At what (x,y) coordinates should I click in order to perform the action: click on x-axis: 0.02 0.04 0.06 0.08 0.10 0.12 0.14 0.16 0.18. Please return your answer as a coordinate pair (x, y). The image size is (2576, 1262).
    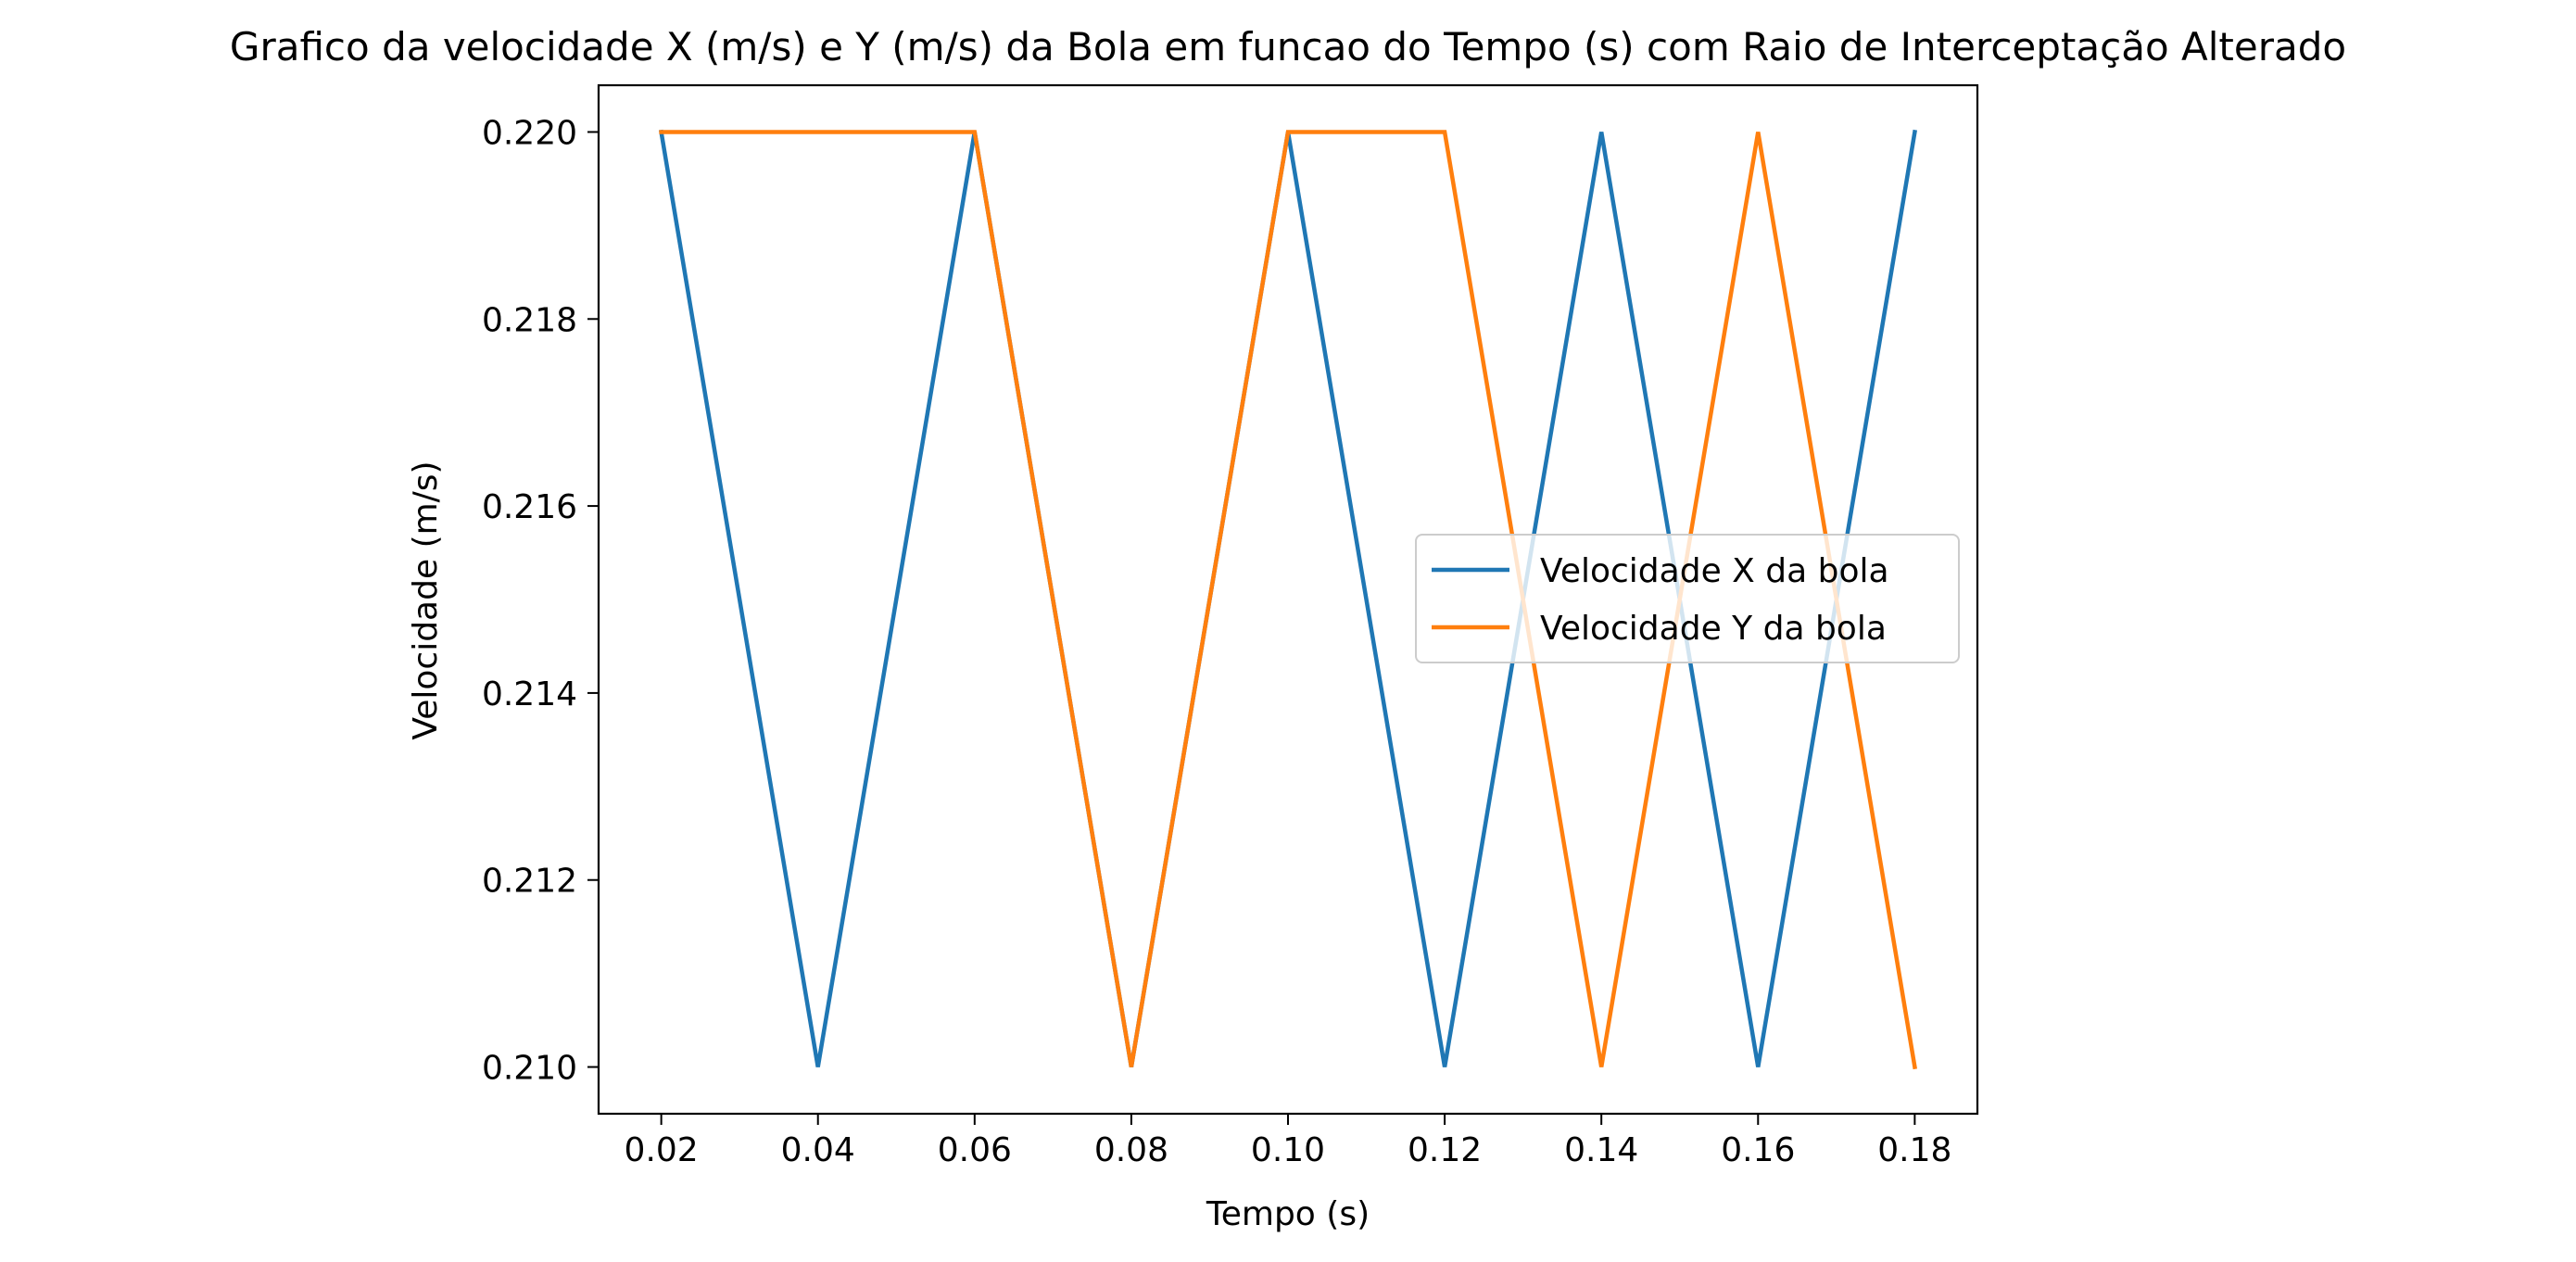
    Looking at the image, I should click on (1288, 1141).